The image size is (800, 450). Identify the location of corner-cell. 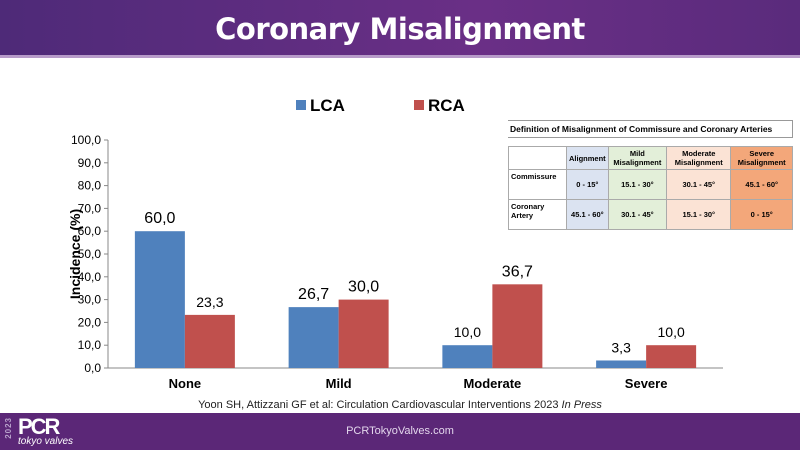
(537, 158).